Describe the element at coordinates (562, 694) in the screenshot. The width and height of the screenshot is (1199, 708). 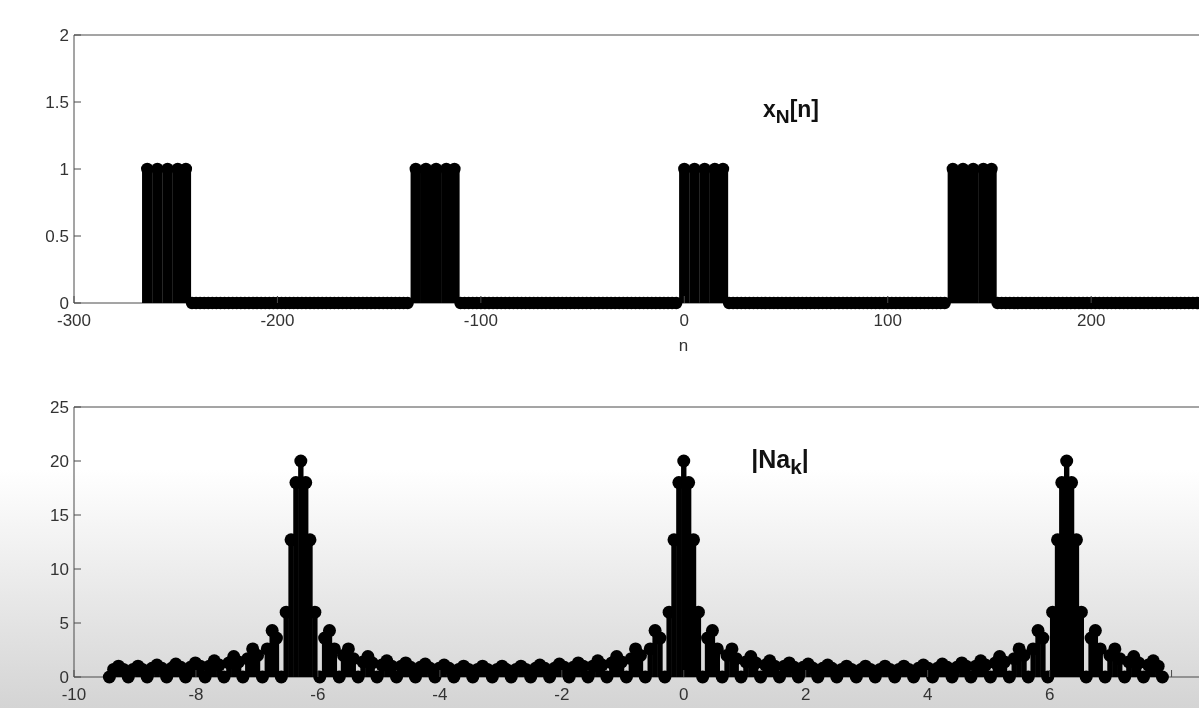
I see `x-tick-label: -2` at that location.